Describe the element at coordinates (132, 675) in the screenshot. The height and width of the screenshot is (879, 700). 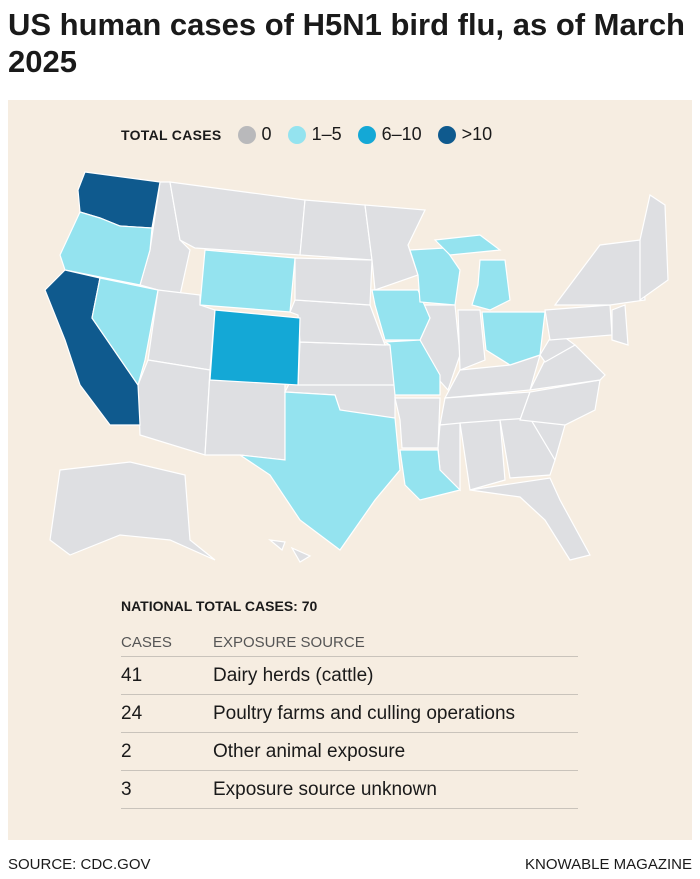
I see `cases-cell: 41` at that location.